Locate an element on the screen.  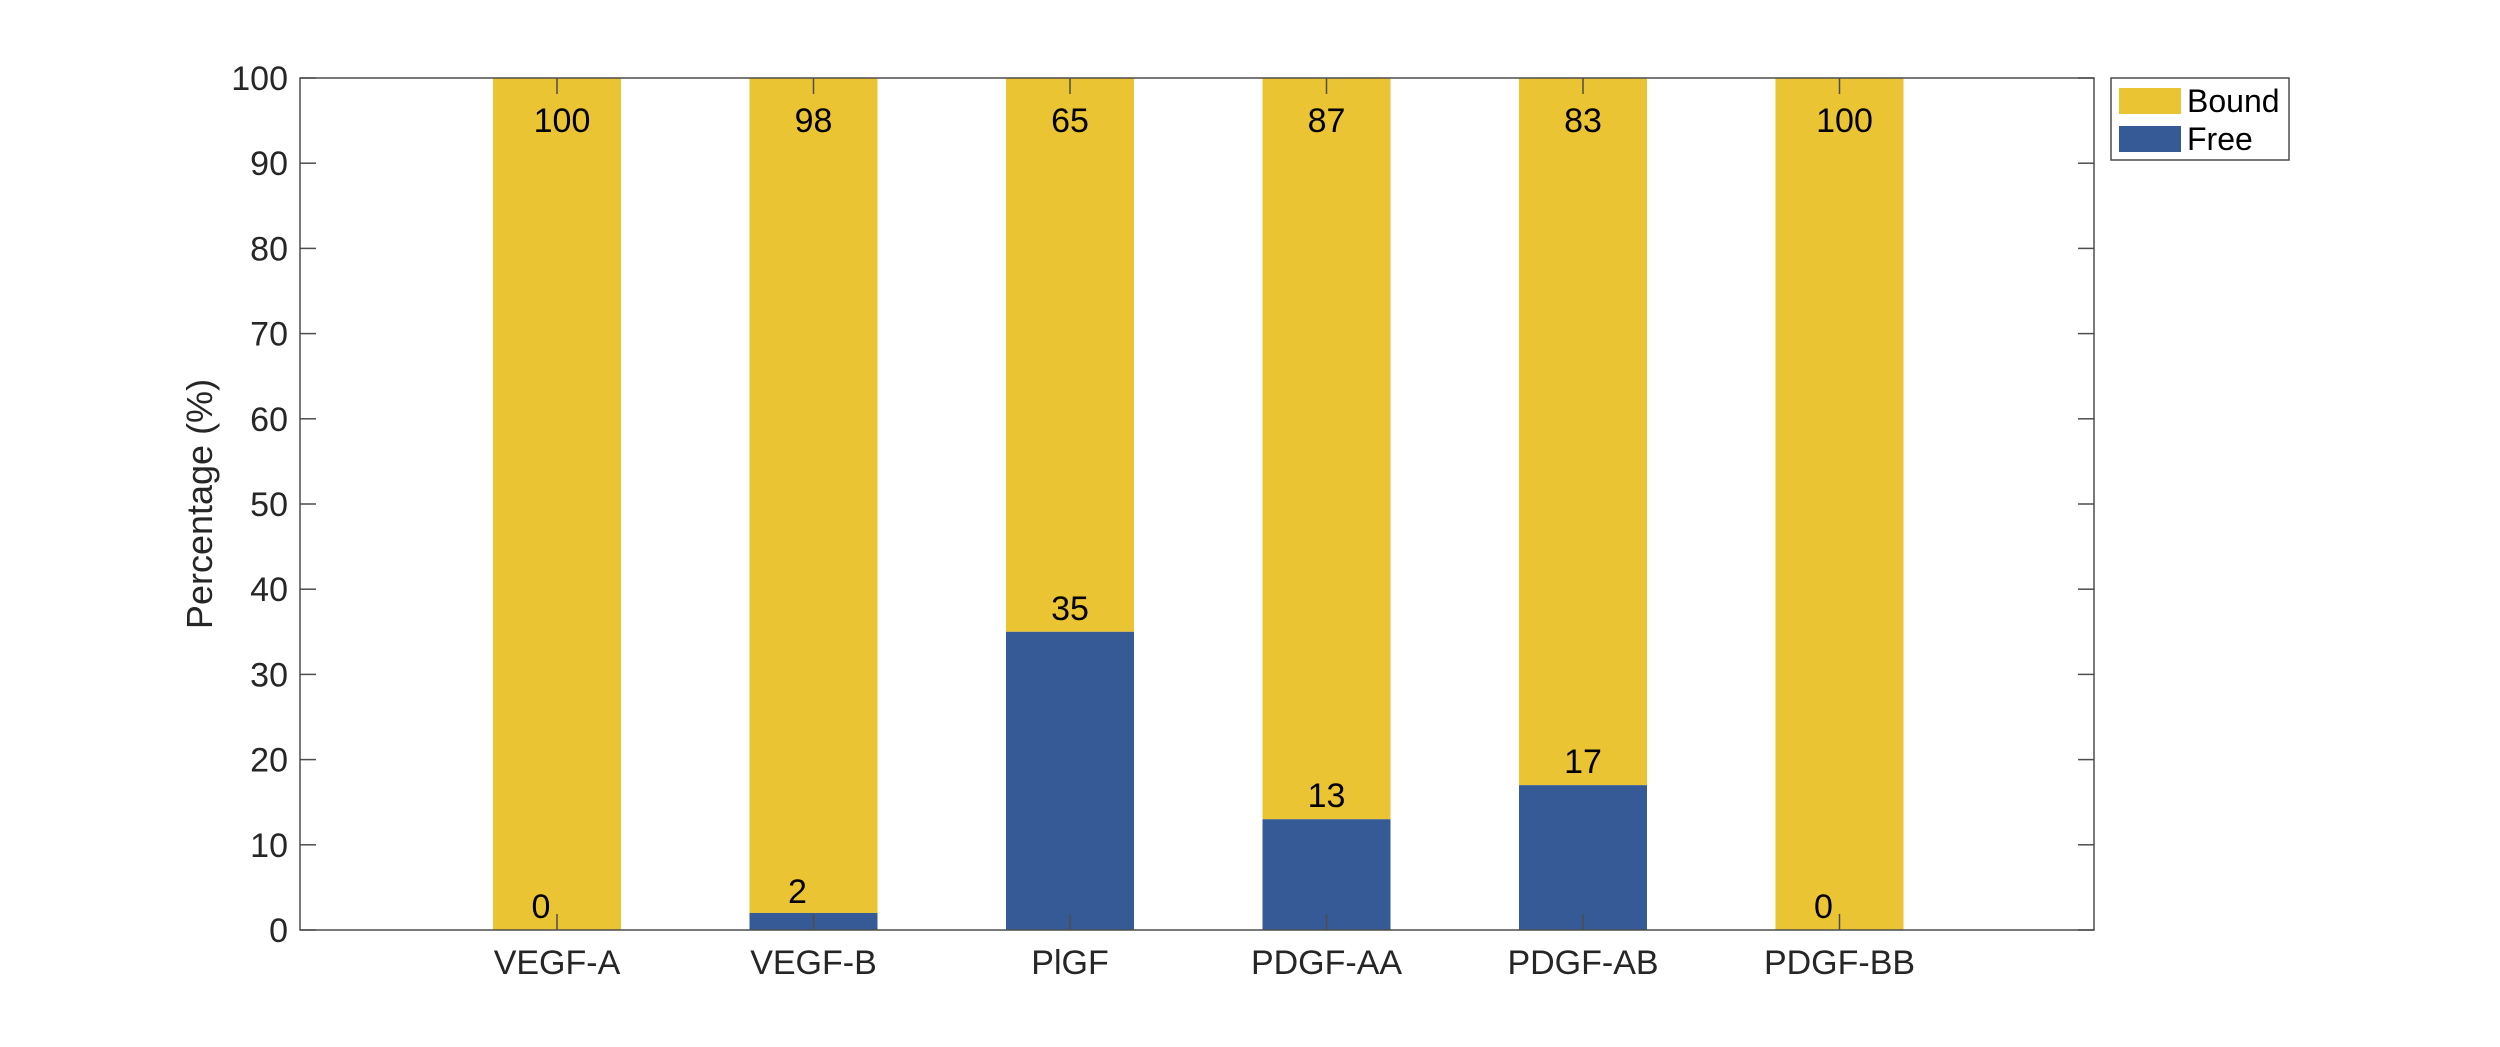
x-tick-label: PDGF-AB is located at coordinates (1582, 963).